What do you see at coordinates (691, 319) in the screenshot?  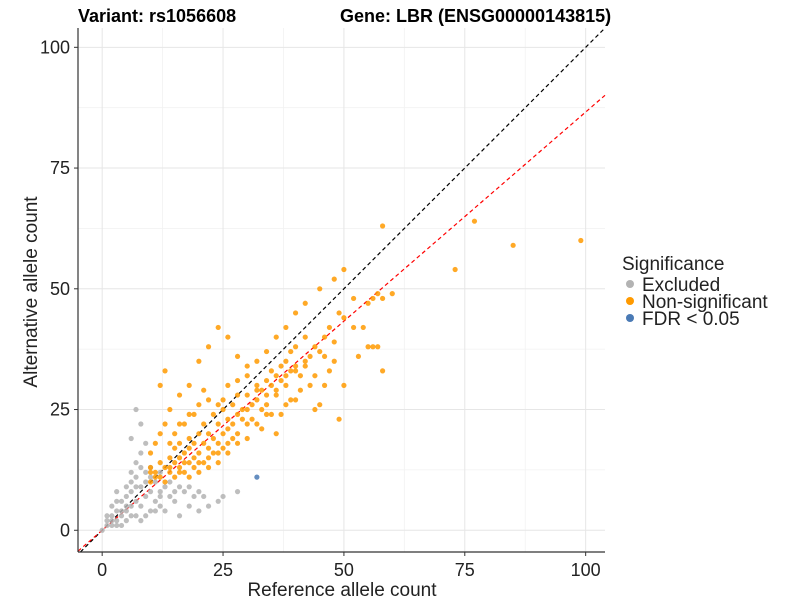 I see `legend-label: FDR < 0.05` at bounding box center [691, 319].